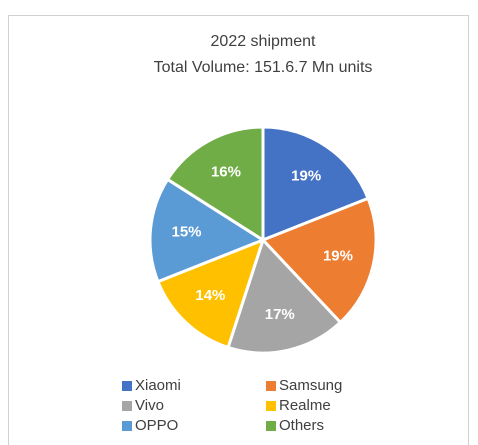 The width and height of the screenshot is (478, 445). I want to click on legend-label: Realme, so click(305, 405).